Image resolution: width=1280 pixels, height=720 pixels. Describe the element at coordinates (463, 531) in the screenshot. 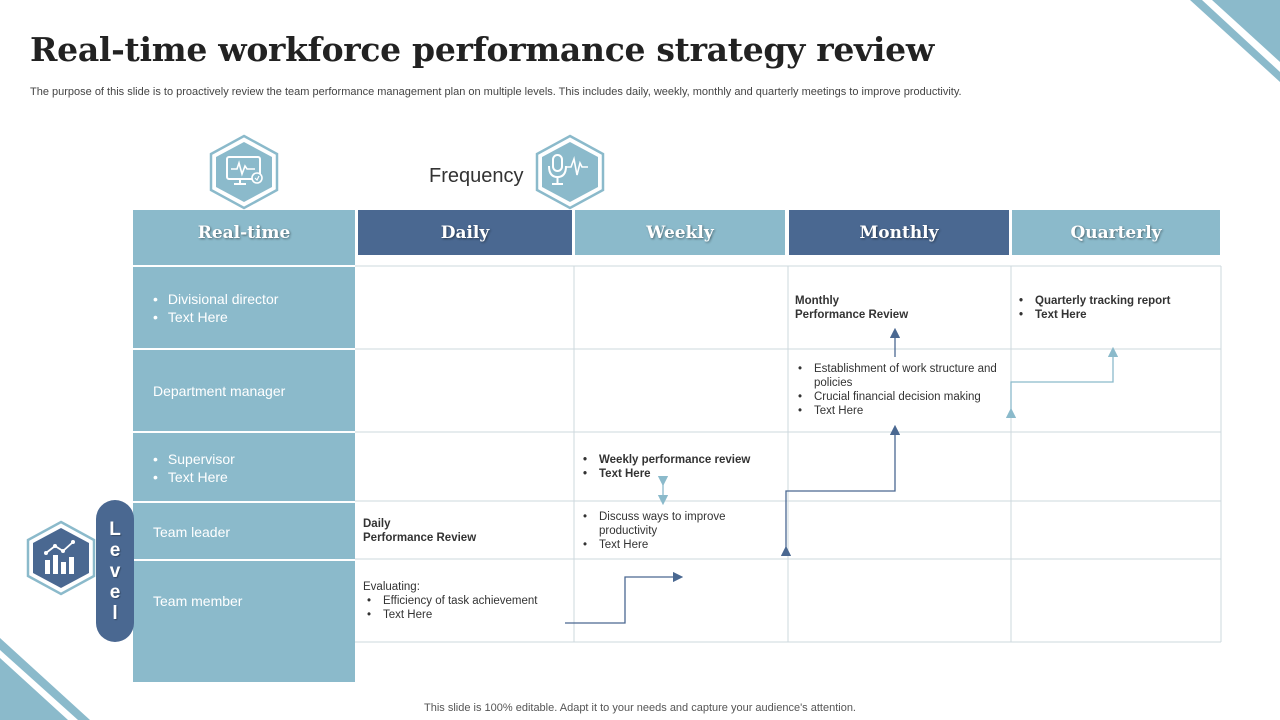

I see `daily-review-cell: Daily Performance Review` at that location.